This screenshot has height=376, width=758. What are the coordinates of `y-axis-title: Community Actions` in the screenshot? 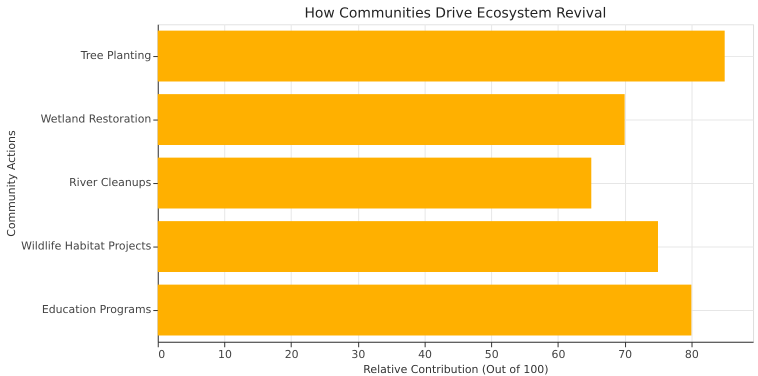 It's located at (11, 183).